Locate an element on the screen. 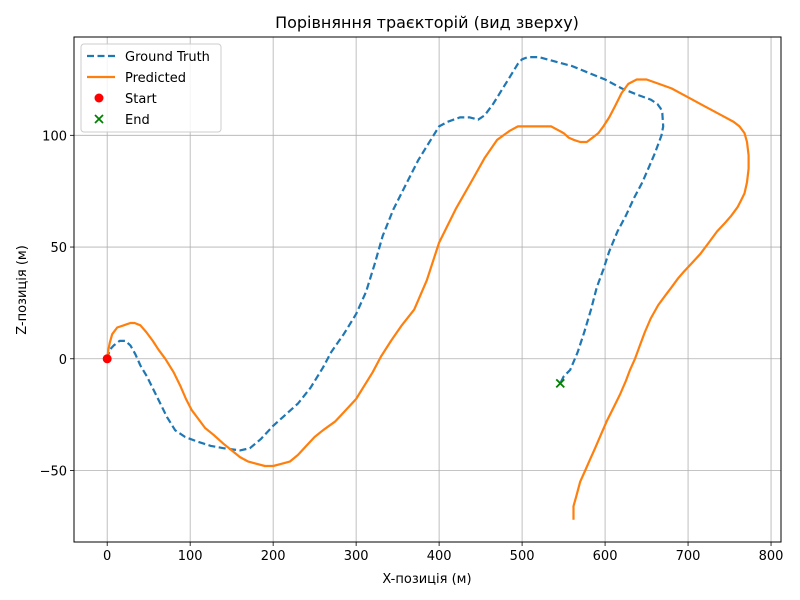 The image size is (800, 600). legend-swatch-start is located at coordinates (99, 98).